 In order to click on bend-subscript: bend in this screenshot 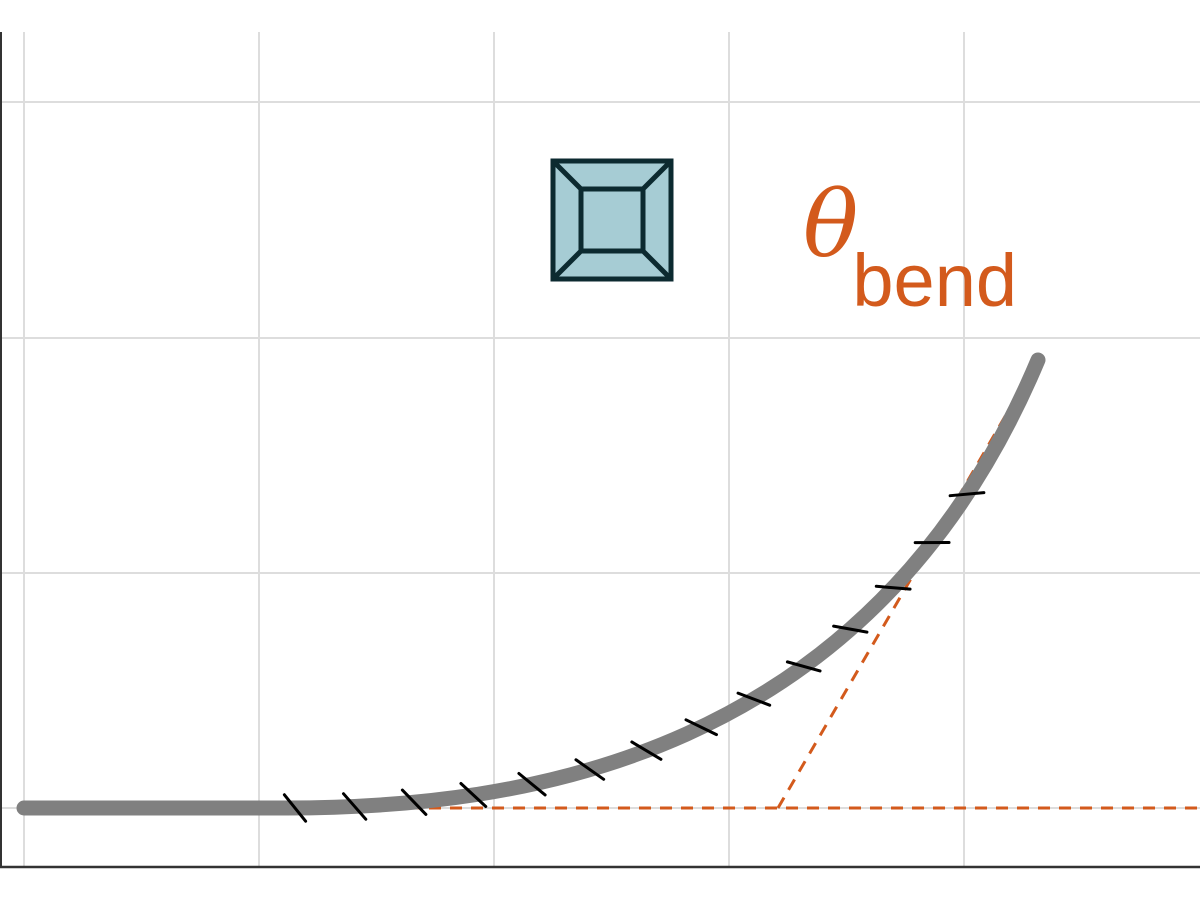, I will do `click(934, 280)`.